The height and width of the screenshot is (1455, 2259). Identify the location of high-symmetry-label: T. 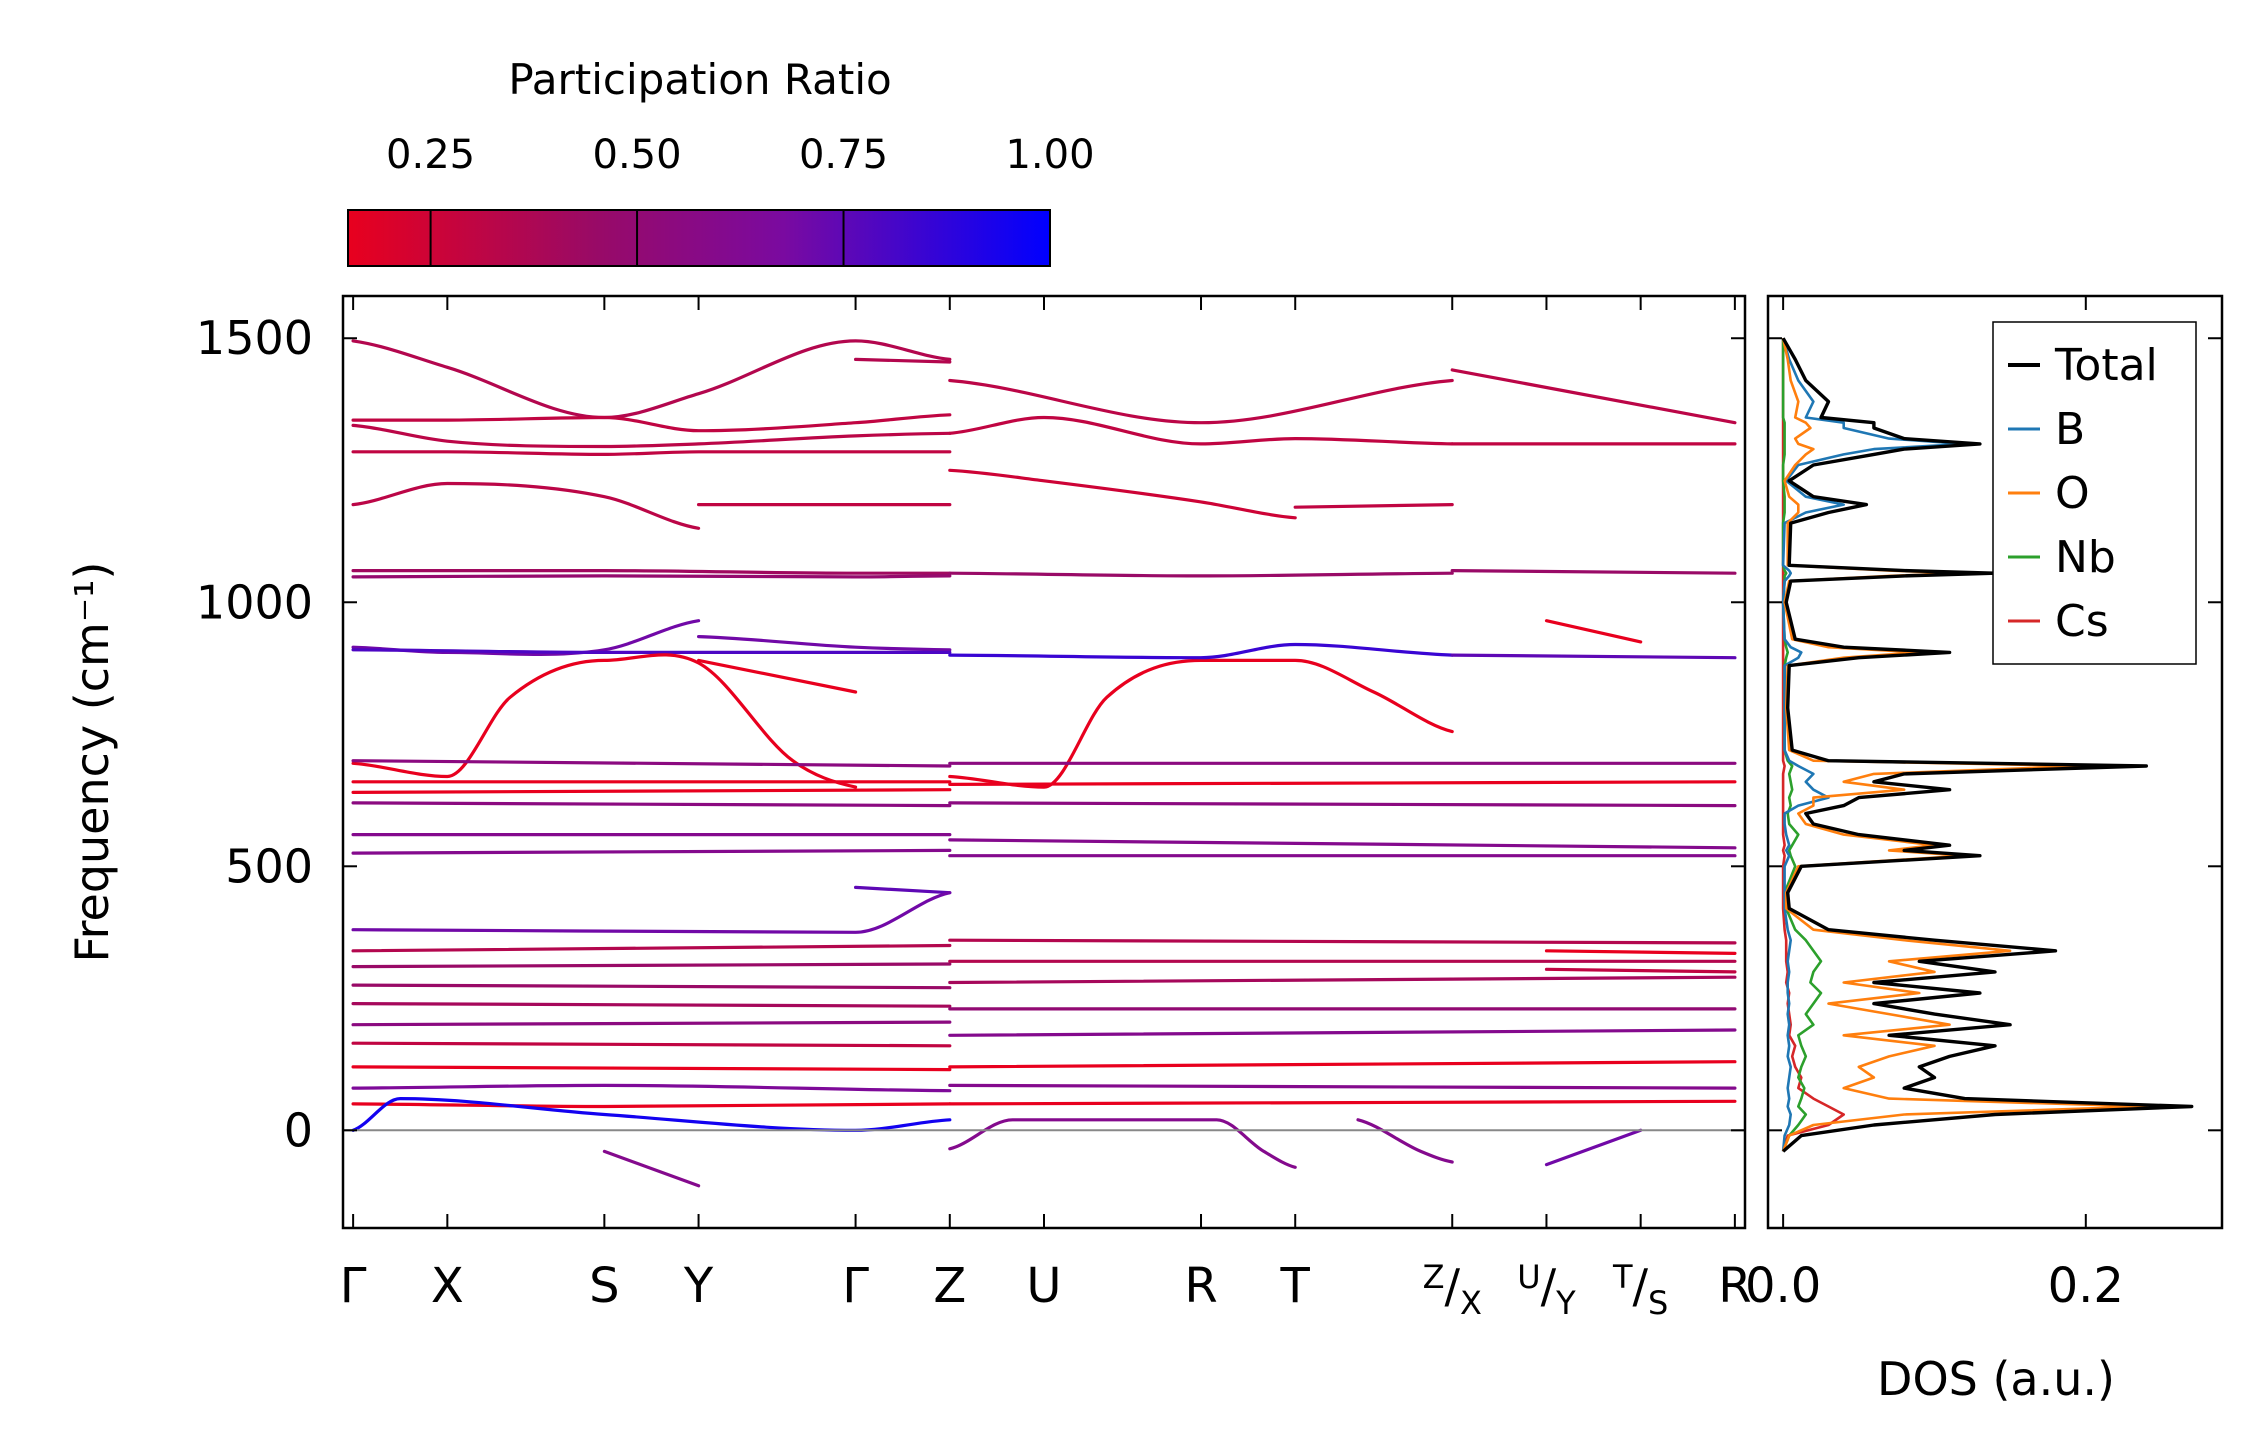
(1295, 1286).